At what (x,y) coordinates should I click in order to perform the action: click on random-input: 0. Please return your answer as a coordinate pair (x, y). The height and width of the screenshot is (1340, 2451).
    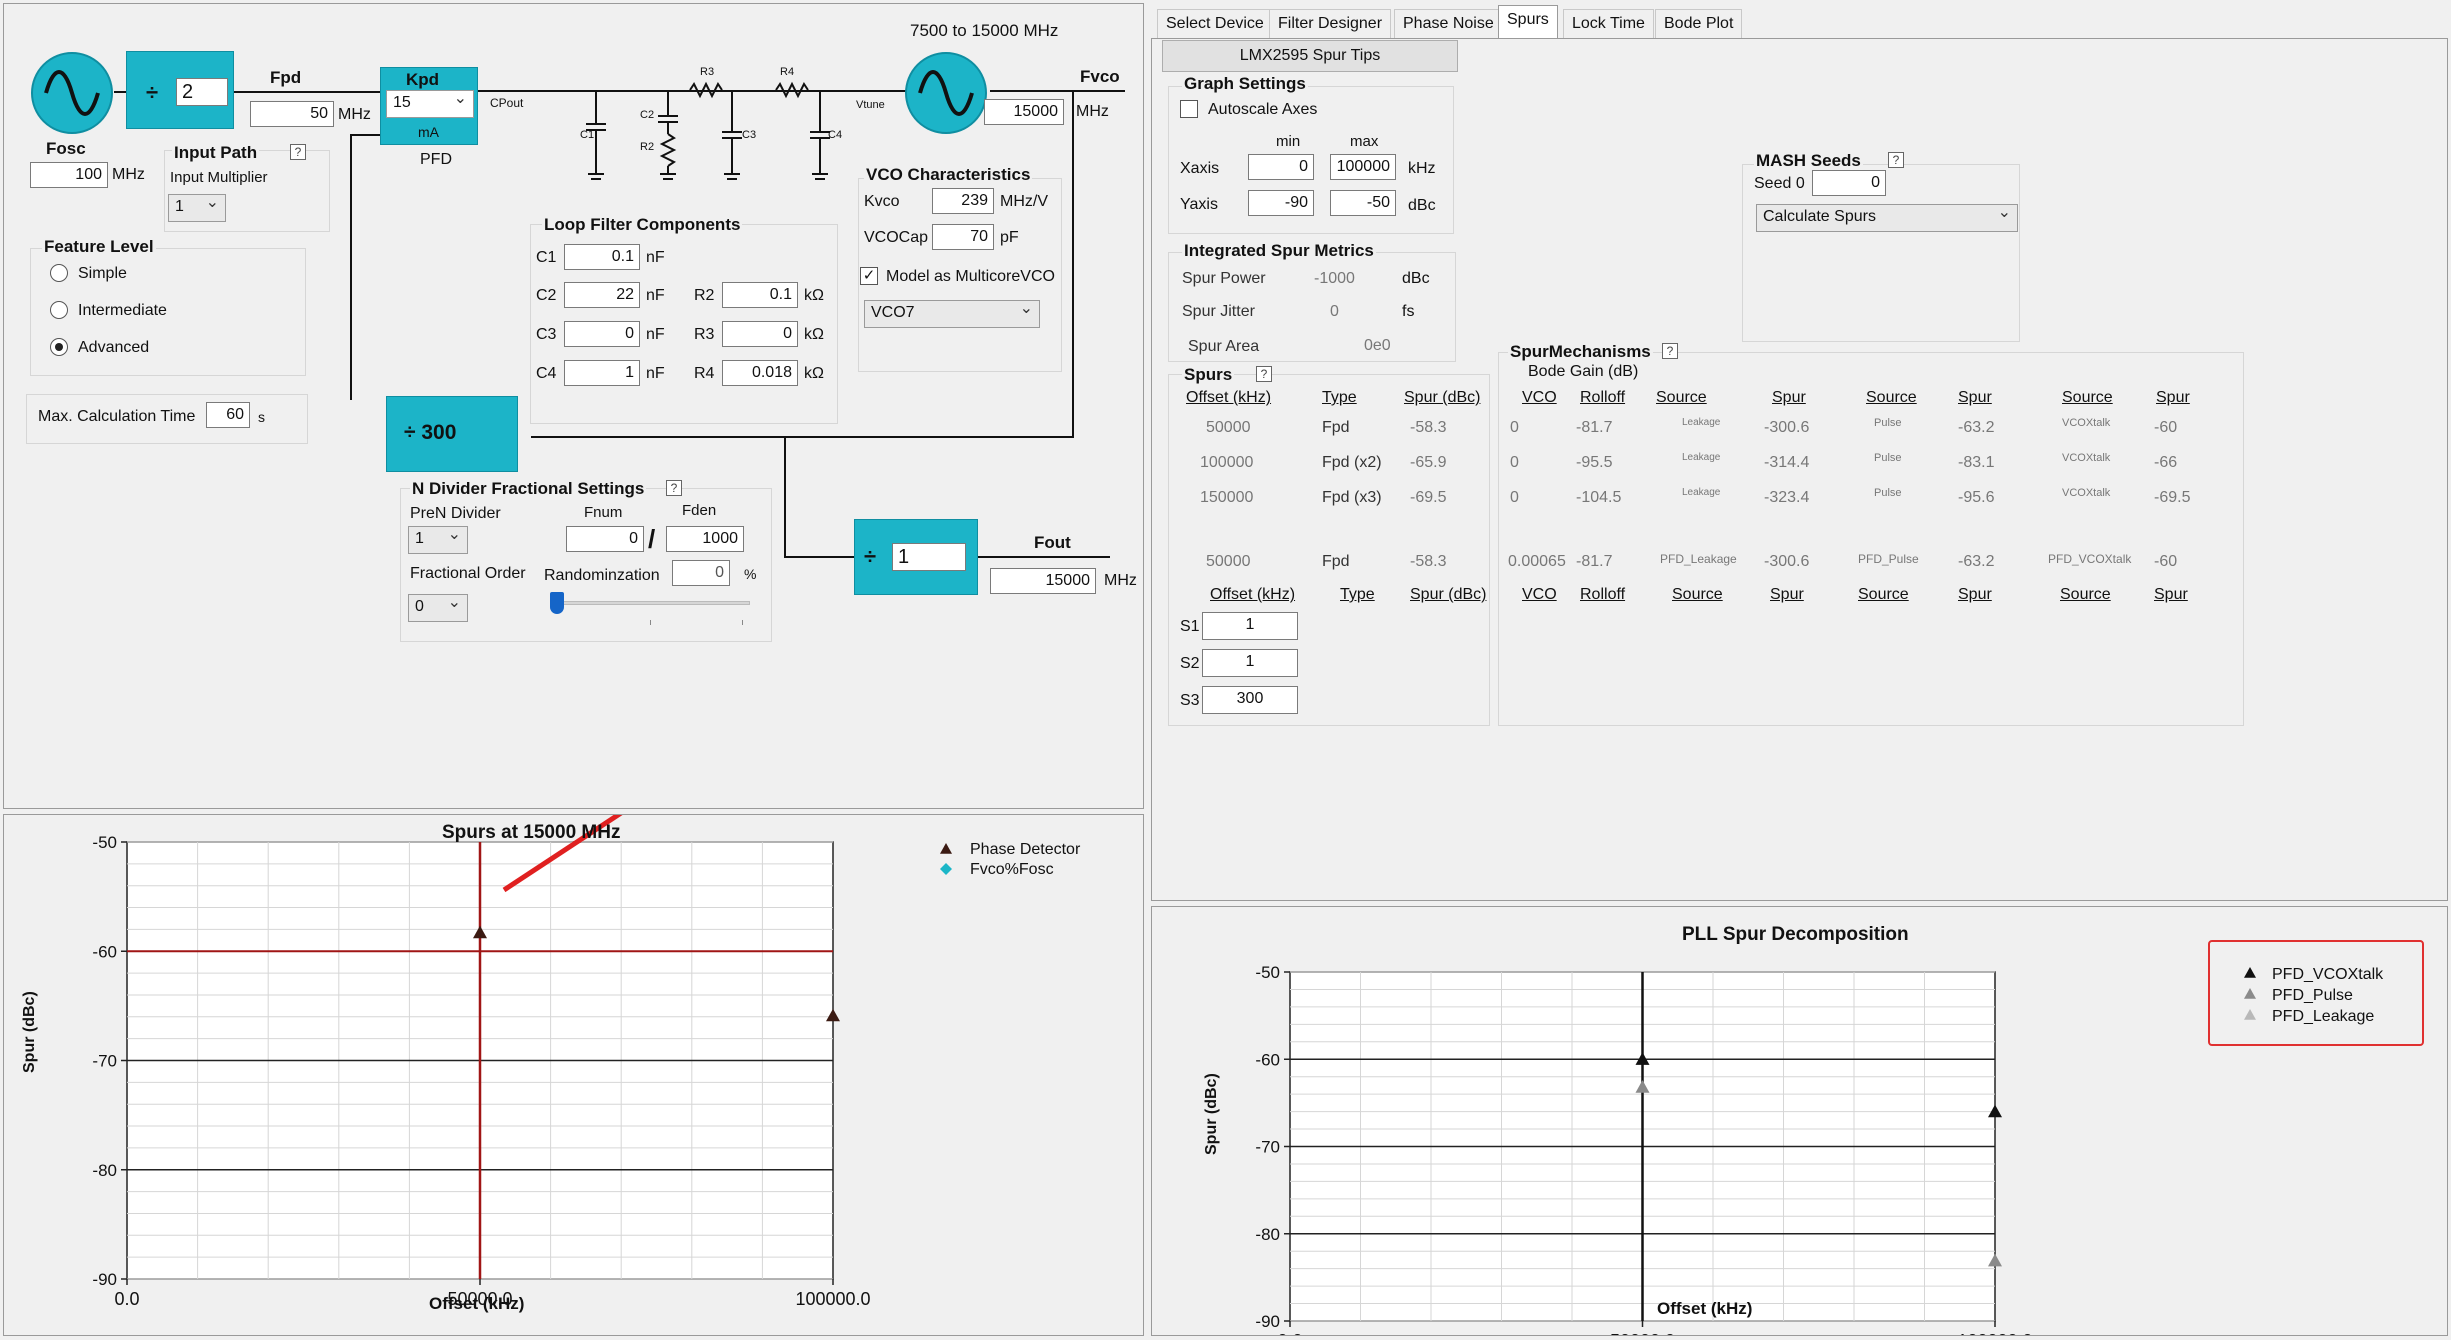
    Looking at the image, I should click on (701, 573).